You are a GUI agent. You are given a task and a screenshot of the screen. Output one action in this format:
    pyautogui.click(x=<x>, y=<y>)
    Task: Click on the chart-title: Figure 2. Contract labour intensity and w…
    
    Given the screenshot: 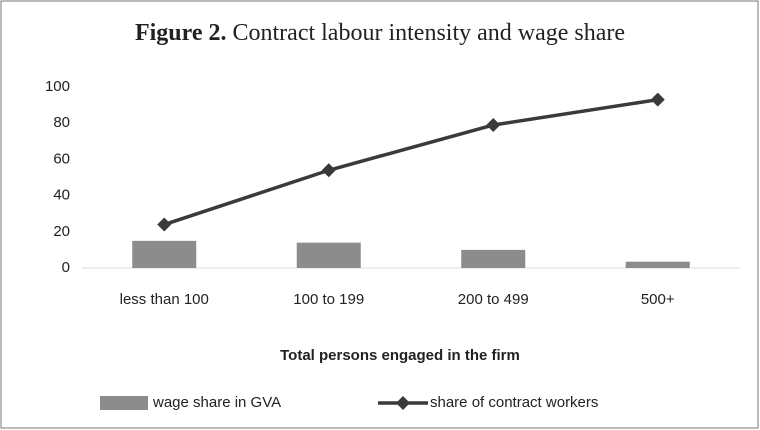 What is the action you would take?
    pyautogui.click(x=380, y=33)
    